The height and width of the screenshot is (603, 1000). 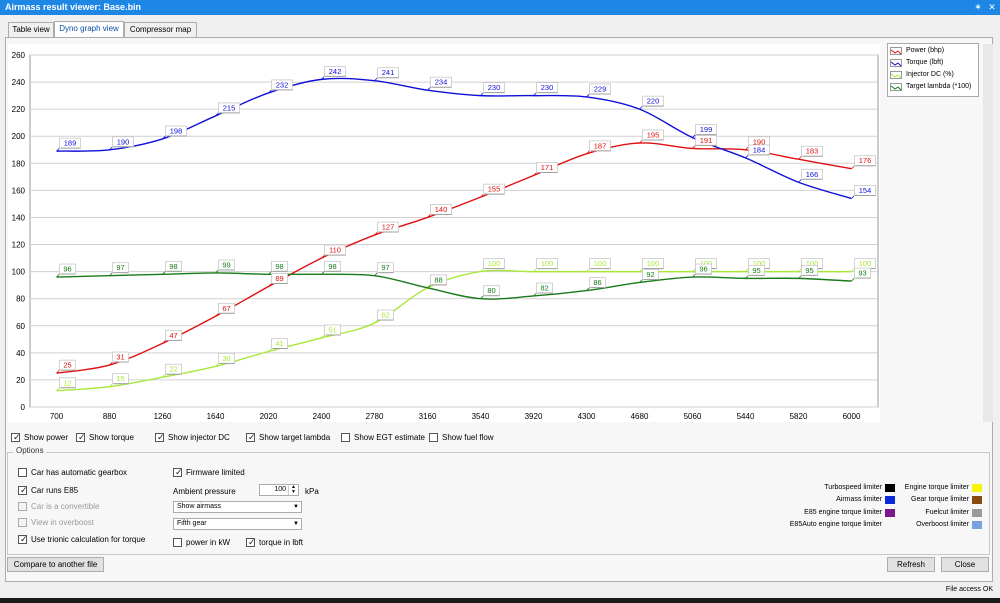 What do you see at coordinates (73, 7) in the screenshot?
I see `window-title: Airmass result viewer: Base.bin` at bounding box center [73, 7].